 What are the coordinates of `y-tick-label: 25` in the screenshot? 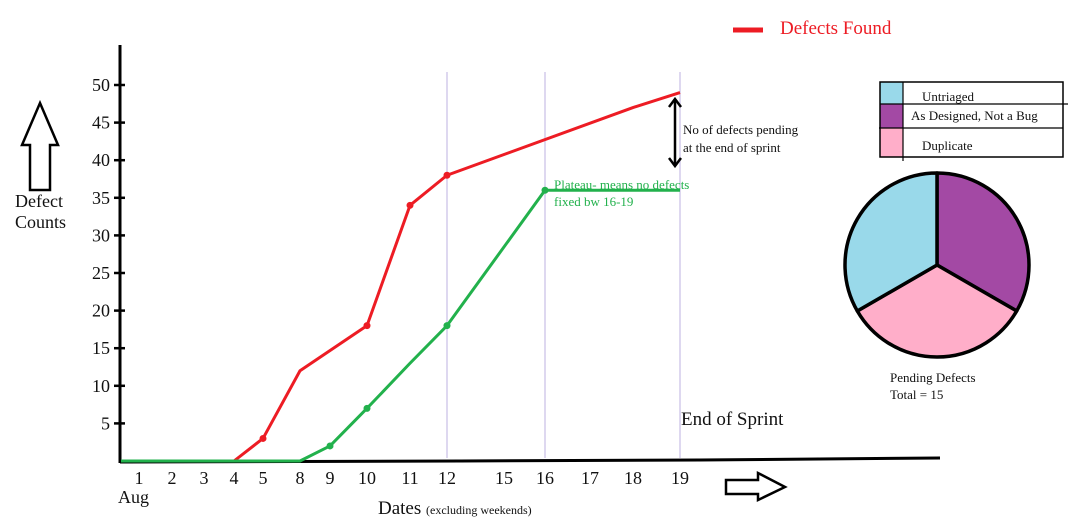 It's located at (101, 273).